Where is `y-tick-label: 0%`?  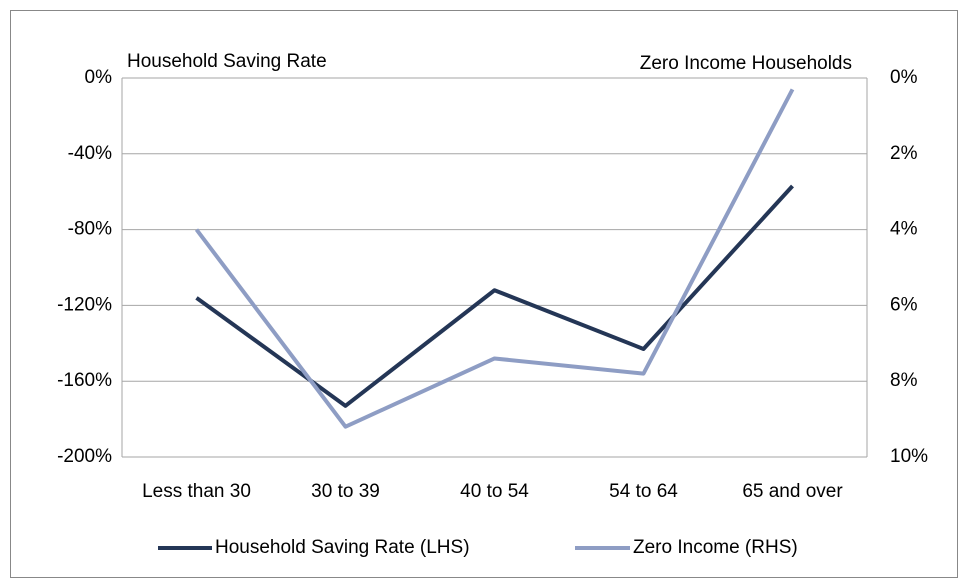
y-tick-label: 0% is located at coordinates (99, 77).